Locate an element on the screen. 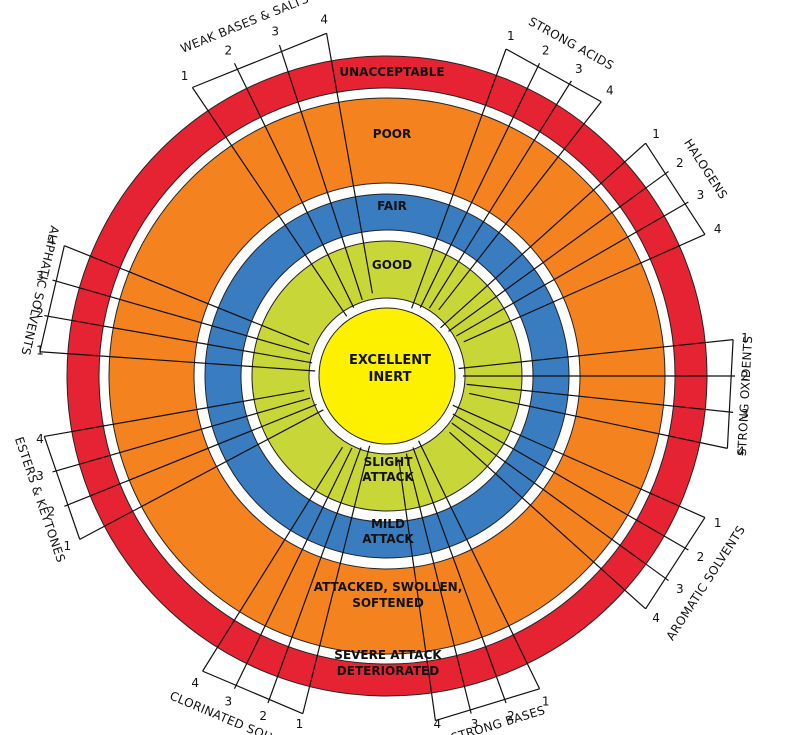 The height and width of the screenshot is (735, 785). label-slight-attack: ATTACK is located at coordinates (388, 477).